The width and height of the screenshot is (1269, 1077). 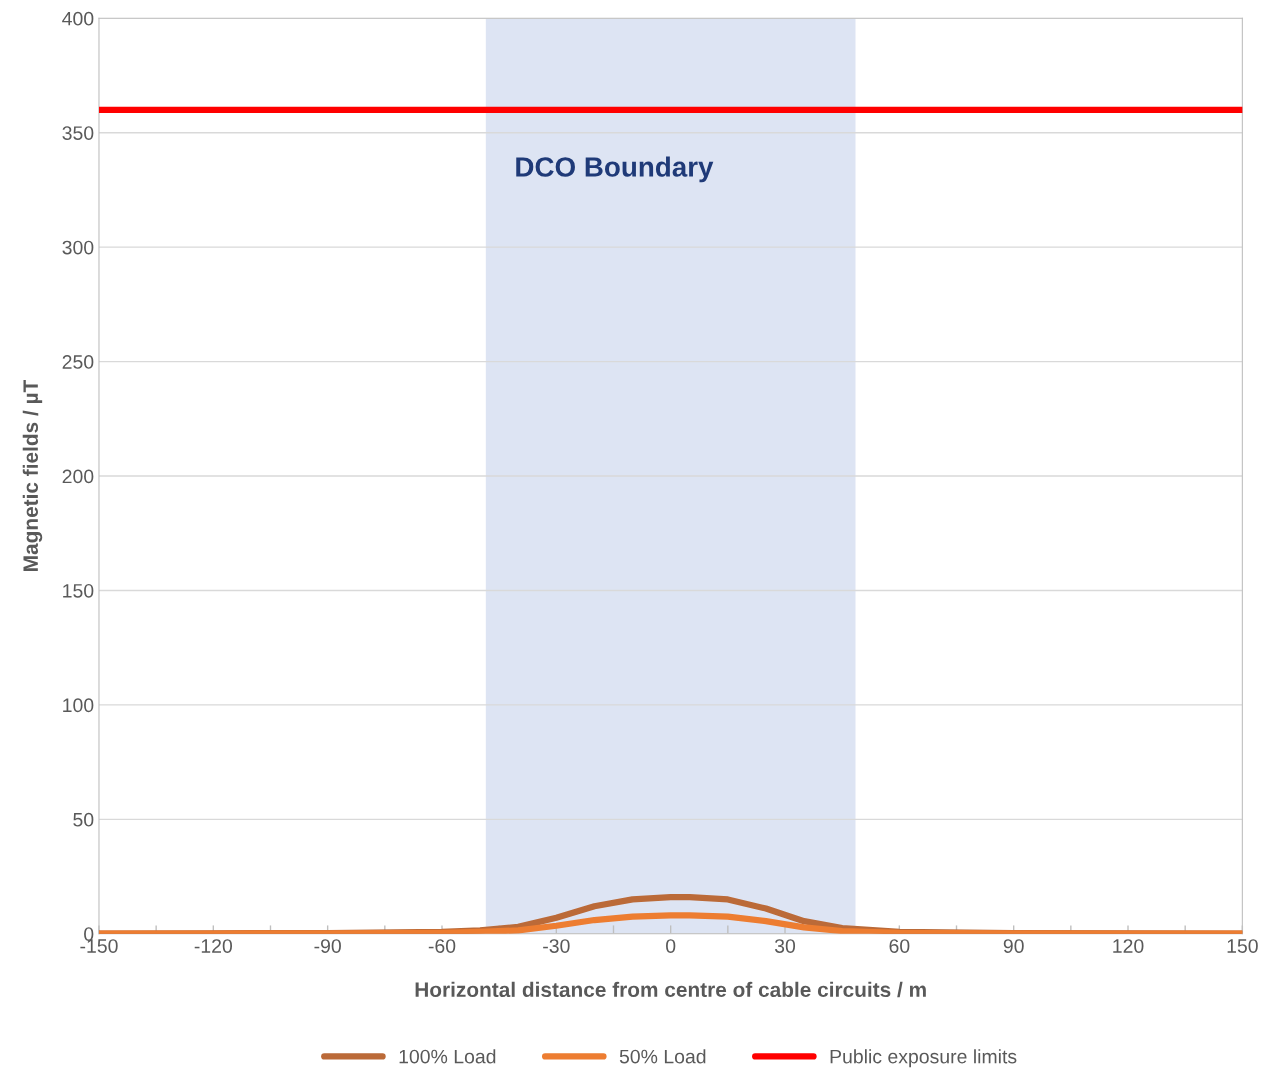 What do you see at coordinates (78, 705) in the screenshot?
I see `y-tick-label: 100` at bounding box center [78, 705].